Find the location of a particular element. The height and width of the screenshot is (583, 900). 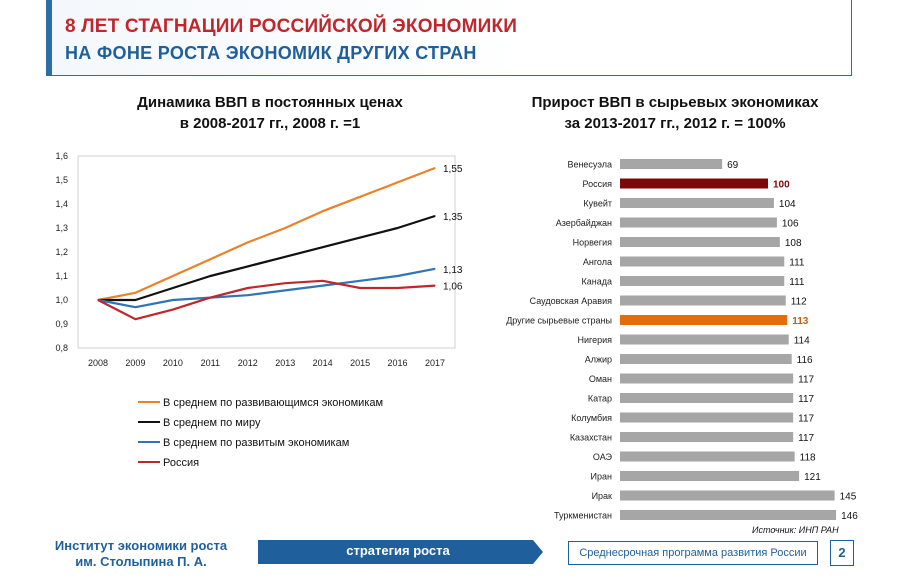

bar-chart-title-line1: Прирост ВВП в сырьевых экономиках is located at coordinates (675, 102).